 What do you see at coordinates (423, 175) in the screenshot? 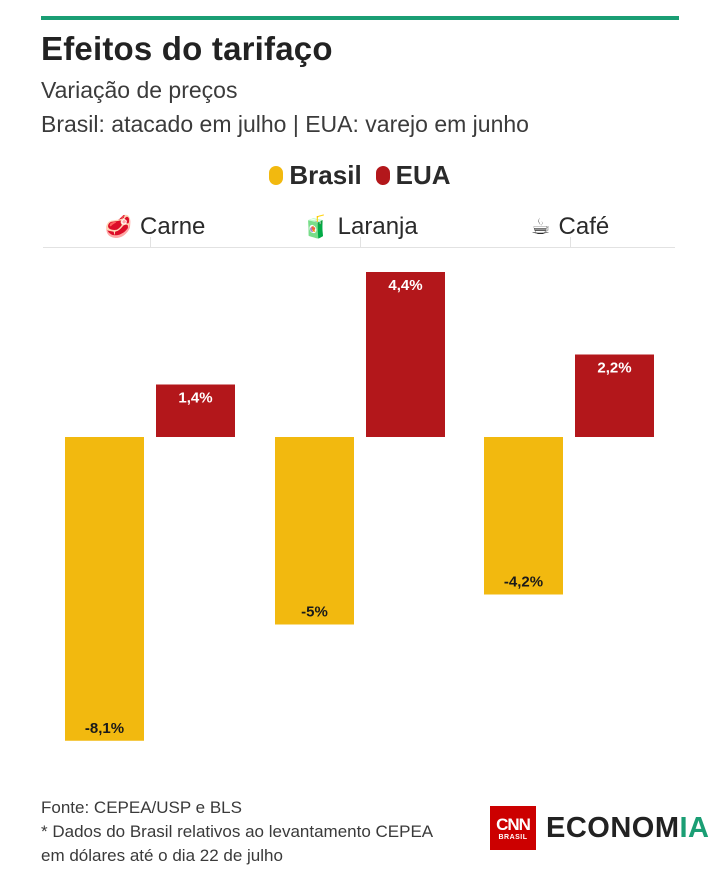
I see `legend-label-eua: EUA` at bounding box center [423, 175].